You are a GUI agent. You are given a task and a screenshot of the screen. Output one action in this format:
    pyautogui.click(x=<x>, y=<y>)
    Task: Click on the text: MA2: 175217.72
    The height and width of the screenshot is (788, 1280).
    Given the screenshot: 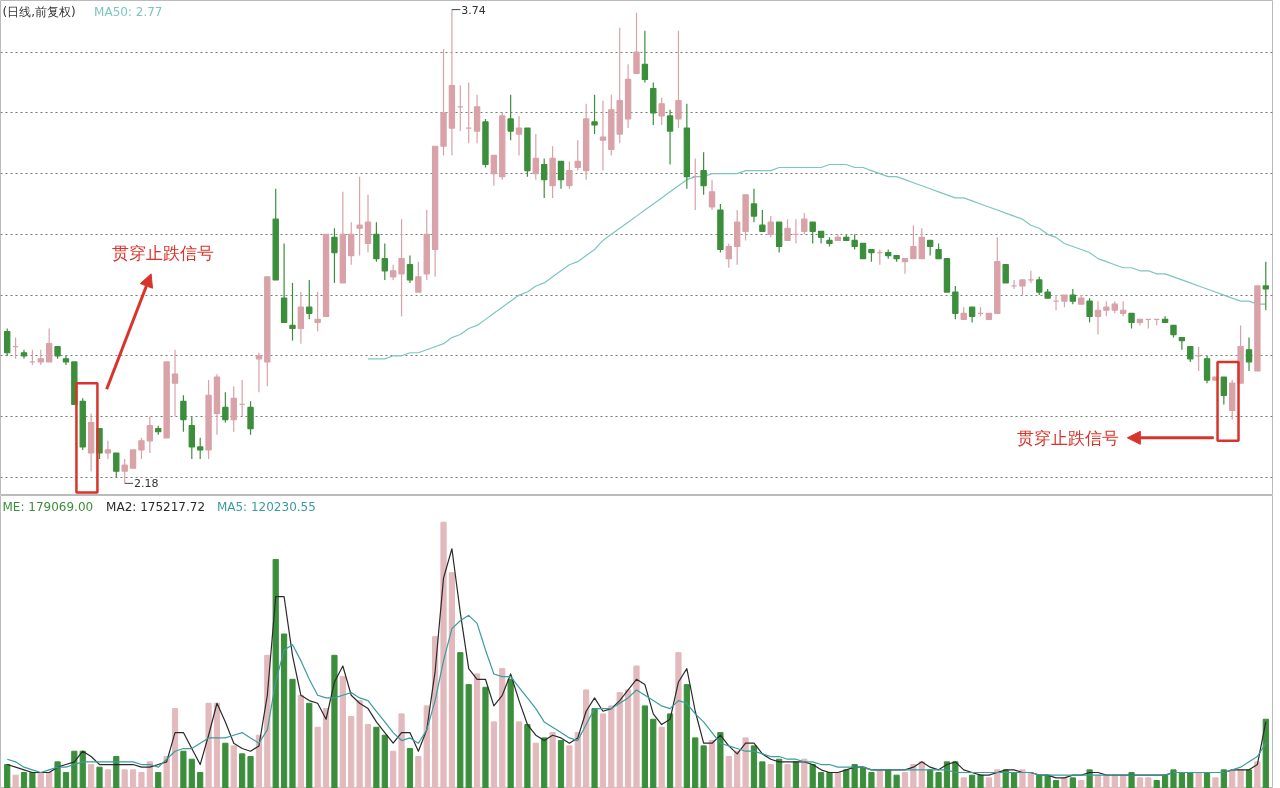 What is the action you would take?
    pyautogui.click(x=156, y=506)
    